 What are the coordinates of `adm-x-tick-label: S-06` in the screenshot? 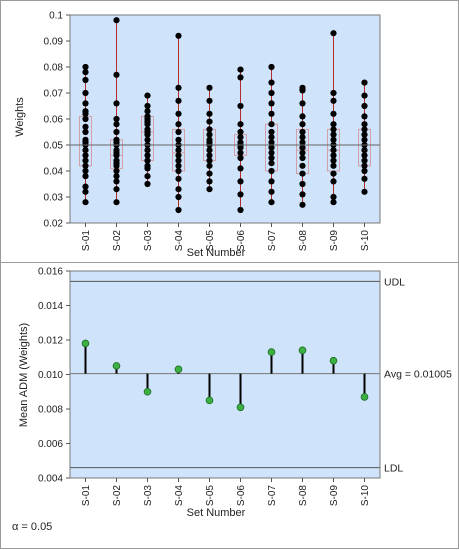 It's located at (241, 496).